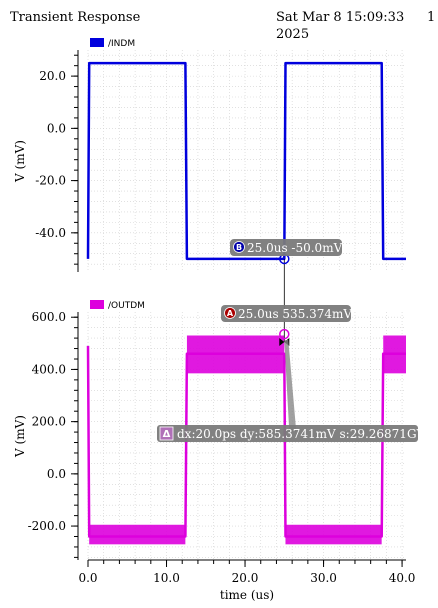 The height and width of the screenshot is (608, 438). What do you see at coordinates (50, 181) in the screenshot?
I see `y-tick-label: -20.0` at bounding box center [50, 181].